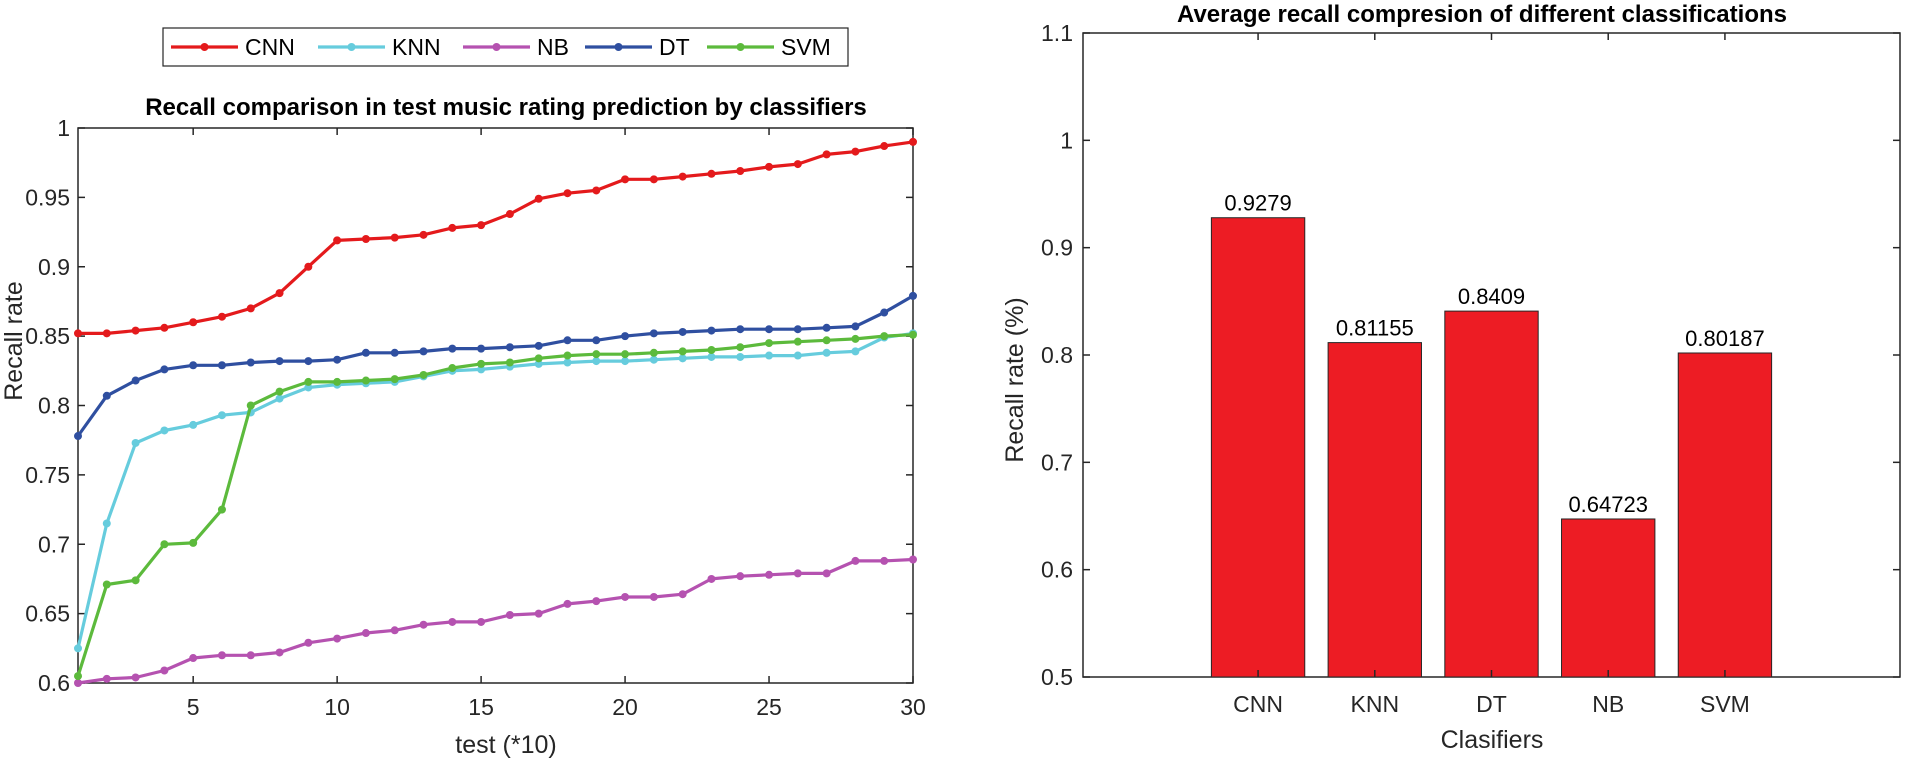  Describe the element at coordinates (505, 745) in the screenshot. I see `x-axis-label: test (*10)` at that location.